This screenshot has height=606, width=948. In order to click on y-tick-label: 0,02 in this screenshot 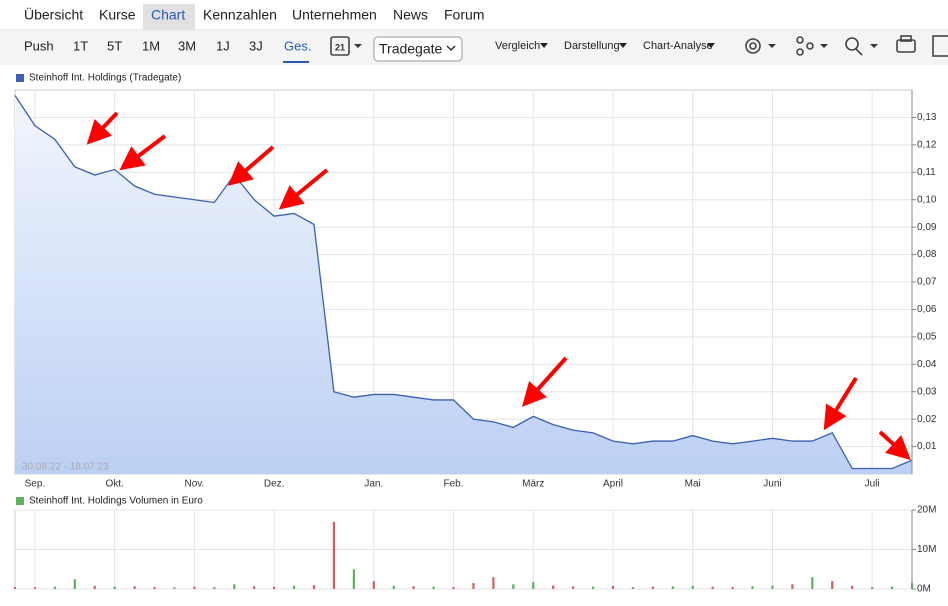, I will do `click(927, 419)`.